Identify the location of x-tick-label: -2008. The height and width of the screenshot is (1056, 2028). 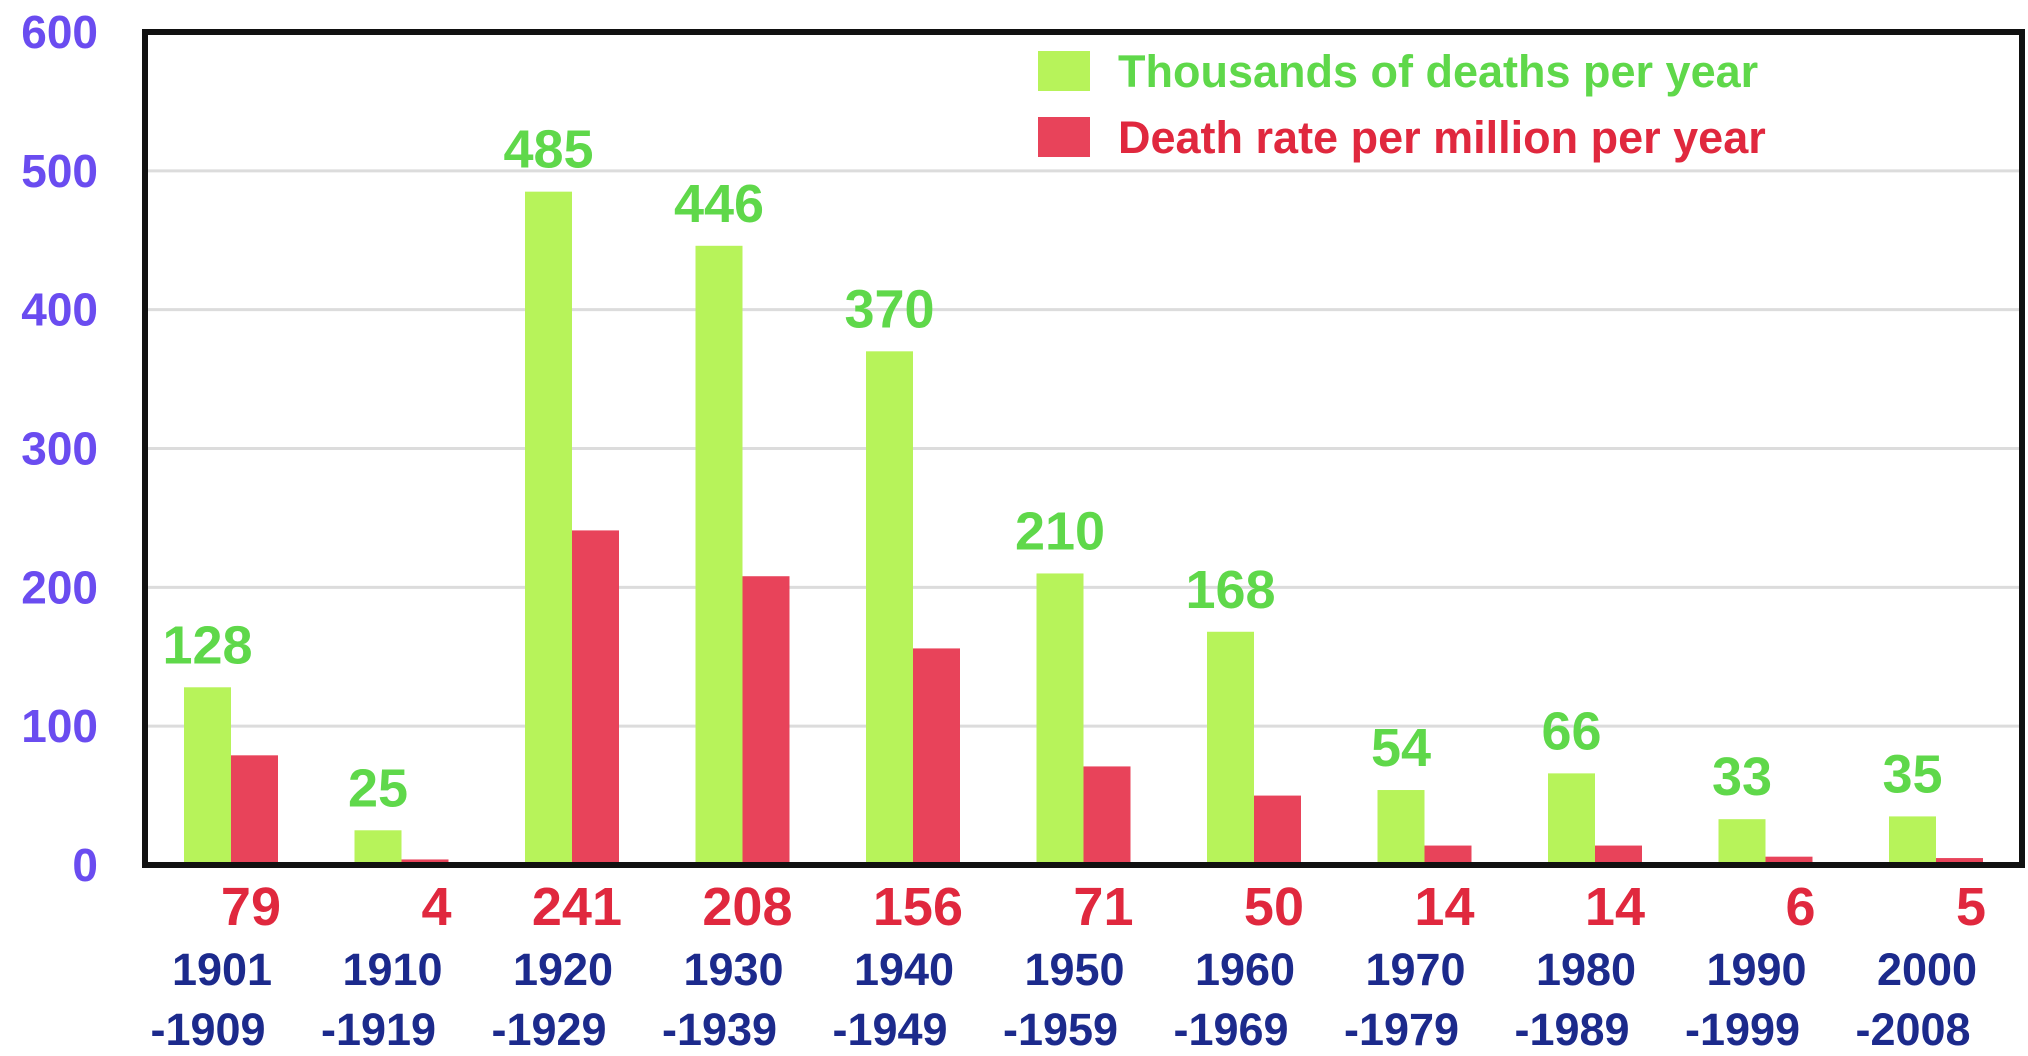
(1912, 1029).